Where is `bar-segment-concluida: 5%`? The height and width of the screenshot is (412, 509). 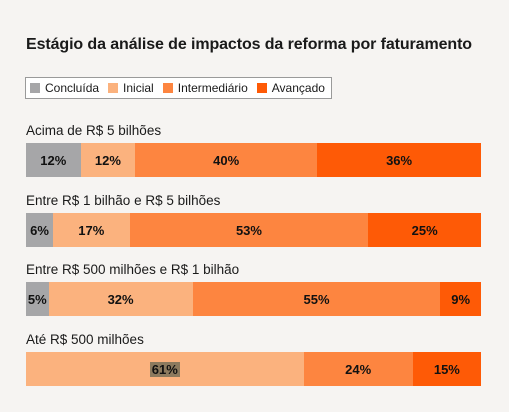
bar-segment-concluida: 5% is located at coordinates (37, 299).